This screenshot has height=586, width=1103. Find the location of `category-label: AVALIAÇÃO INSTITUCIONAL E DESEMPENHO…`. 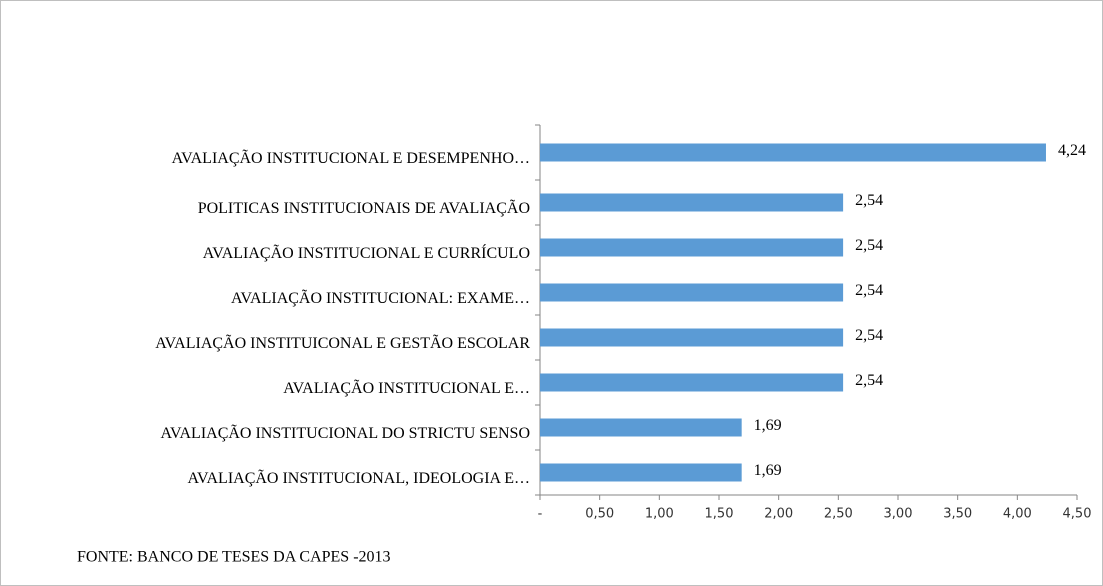

category-label: AVALIAÇÃO INSTITUCIONAL E DESEMPENHO… is located at coordinates (351, 158).